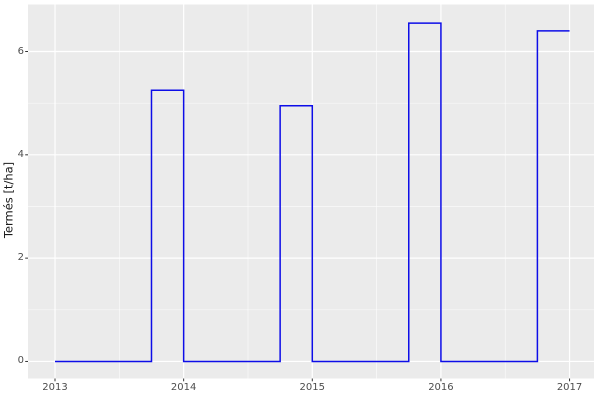 Image resolution: width=600 pixels, height=400 pixels. Describe the element at coordinates (20, 154) in the screenshot. I see `y-tick-label-4: 4` at that location.